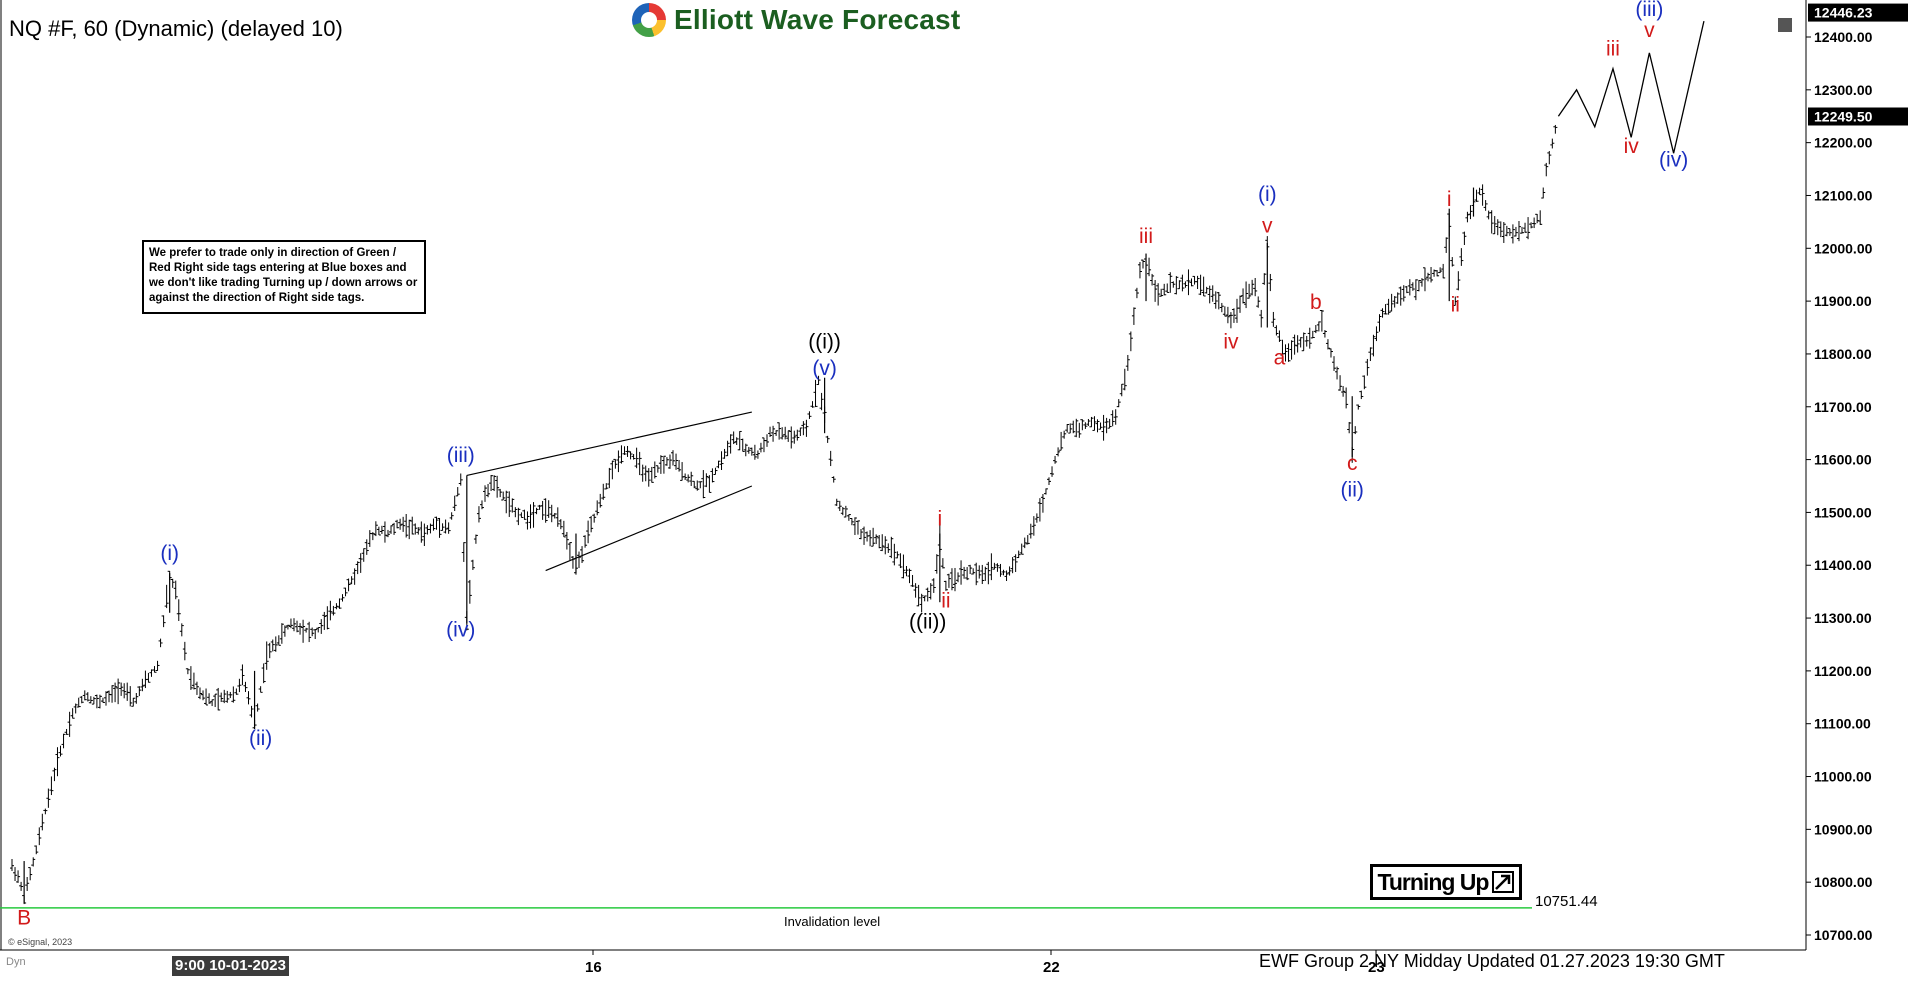 This screenshot has height=981, width=1912. What do you see at coordinates (1843, 882) in the screenshot?
I see `price-tick-label: 10800.00` at bounding box center [1843, 882].